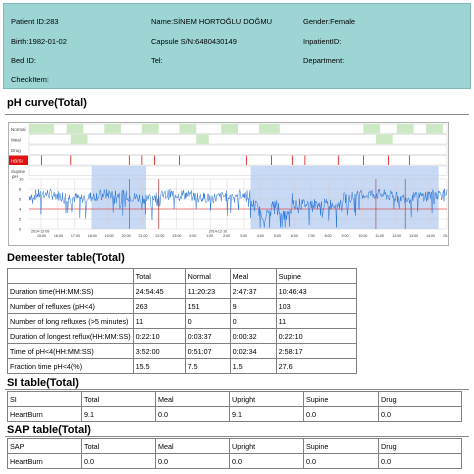  Describe the element at coordinates (316, 366) in the screenshot. I see `table-cell: 27.6` at that location.